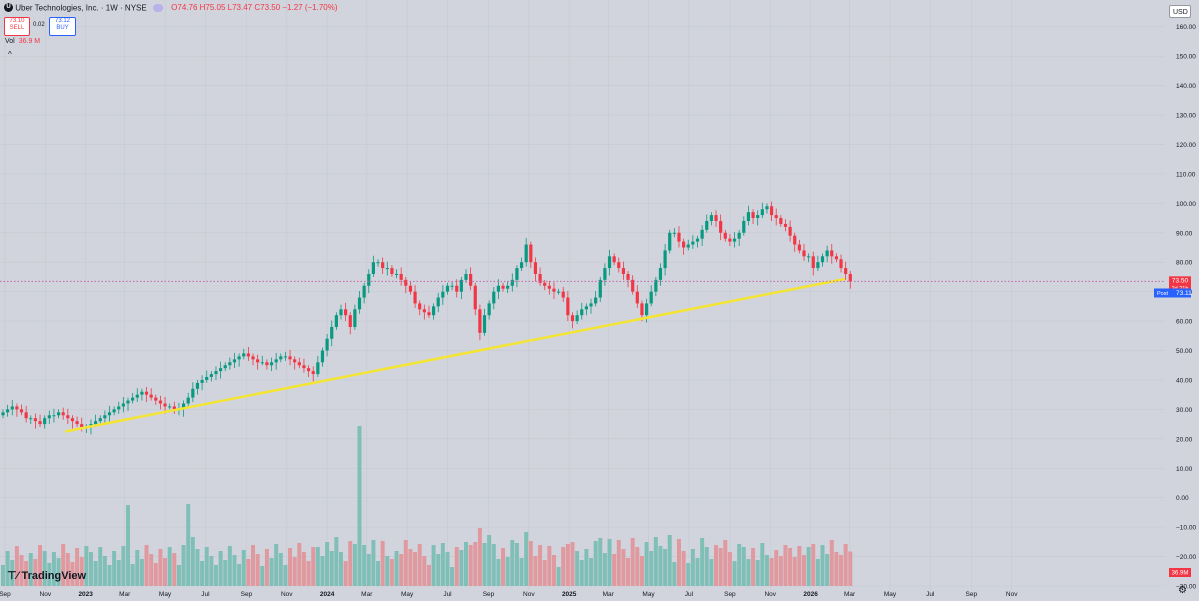 The image size is (1199, 601). Describe the element at coordinates (46, 575) in the screenshot. I see `tradingview-logo: ⊤⁄ TradingView` at that location.